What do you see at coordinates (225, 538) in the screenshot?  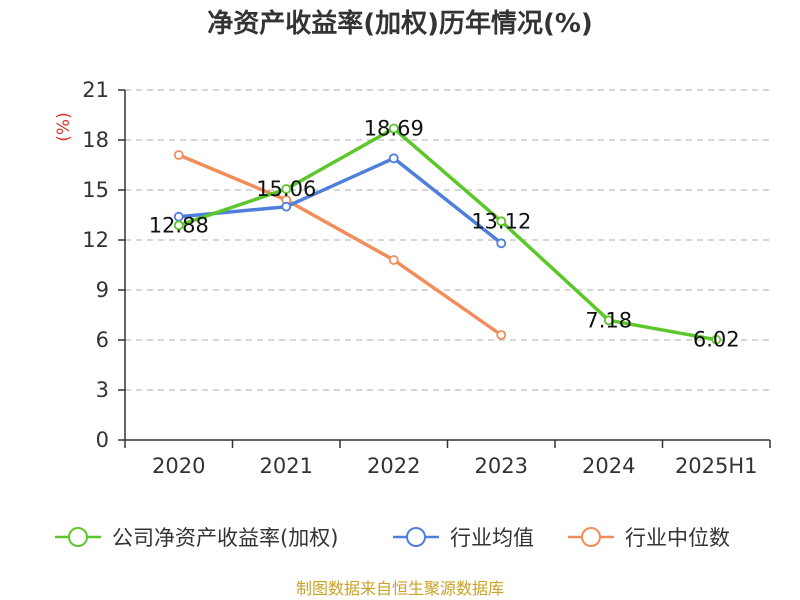 I see `legend-label: 公司净资产收益率(加权)` at bounding box center [225, 538].